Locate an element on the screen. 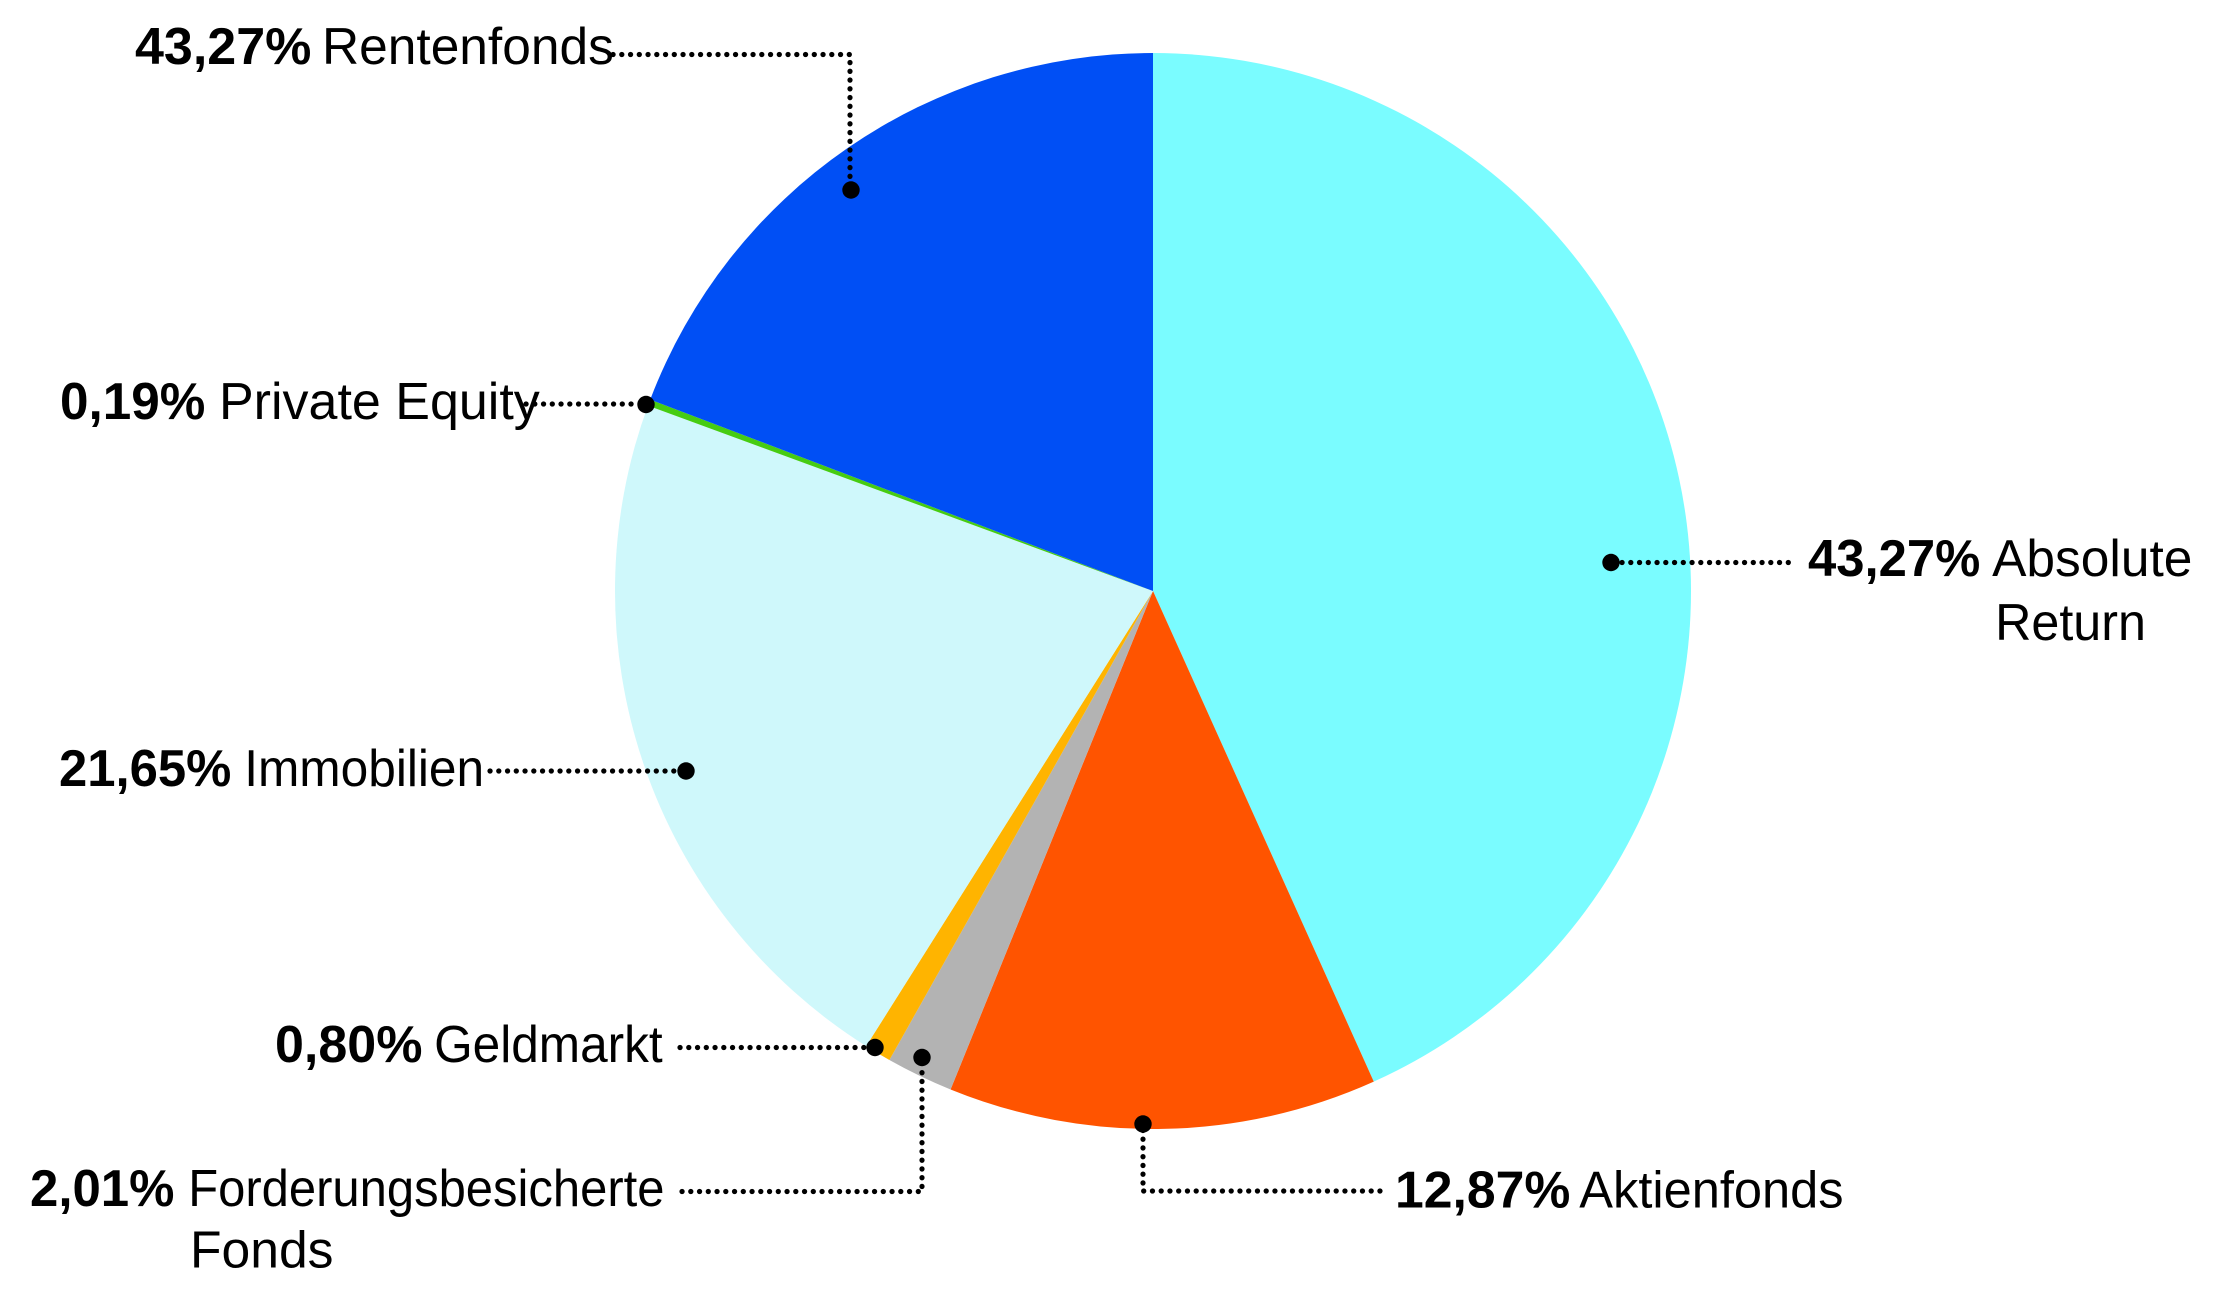 The height and width of the screenshot is (1292, 2213). svg-text: 12,87% is located at coordinates (1482, 1191).